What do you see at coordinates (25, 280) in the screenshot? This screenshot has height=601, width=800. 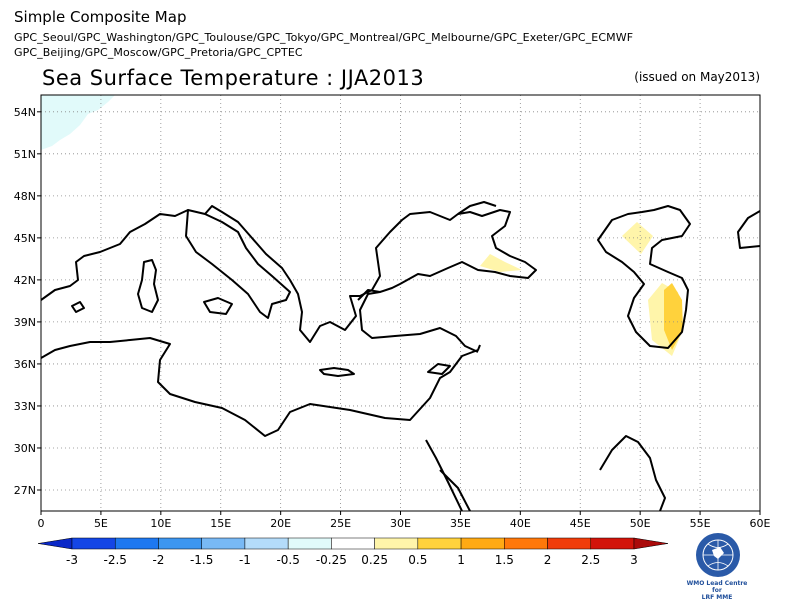 I see `lat-tick-label: 42N` at bounding box center [25, 280].